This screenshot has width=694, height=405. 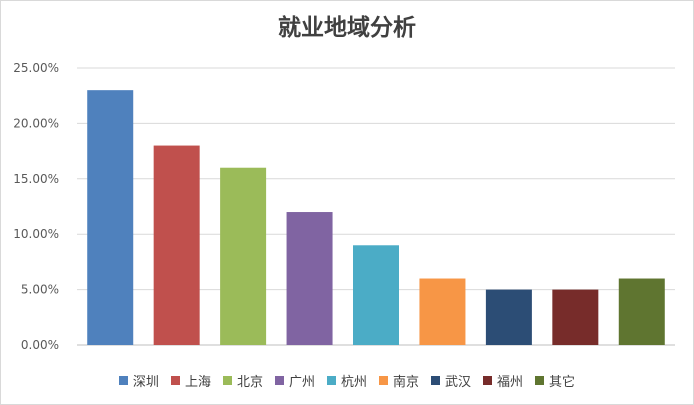 I want to click on legend-item: 杭州, so click(x=346, y=380).